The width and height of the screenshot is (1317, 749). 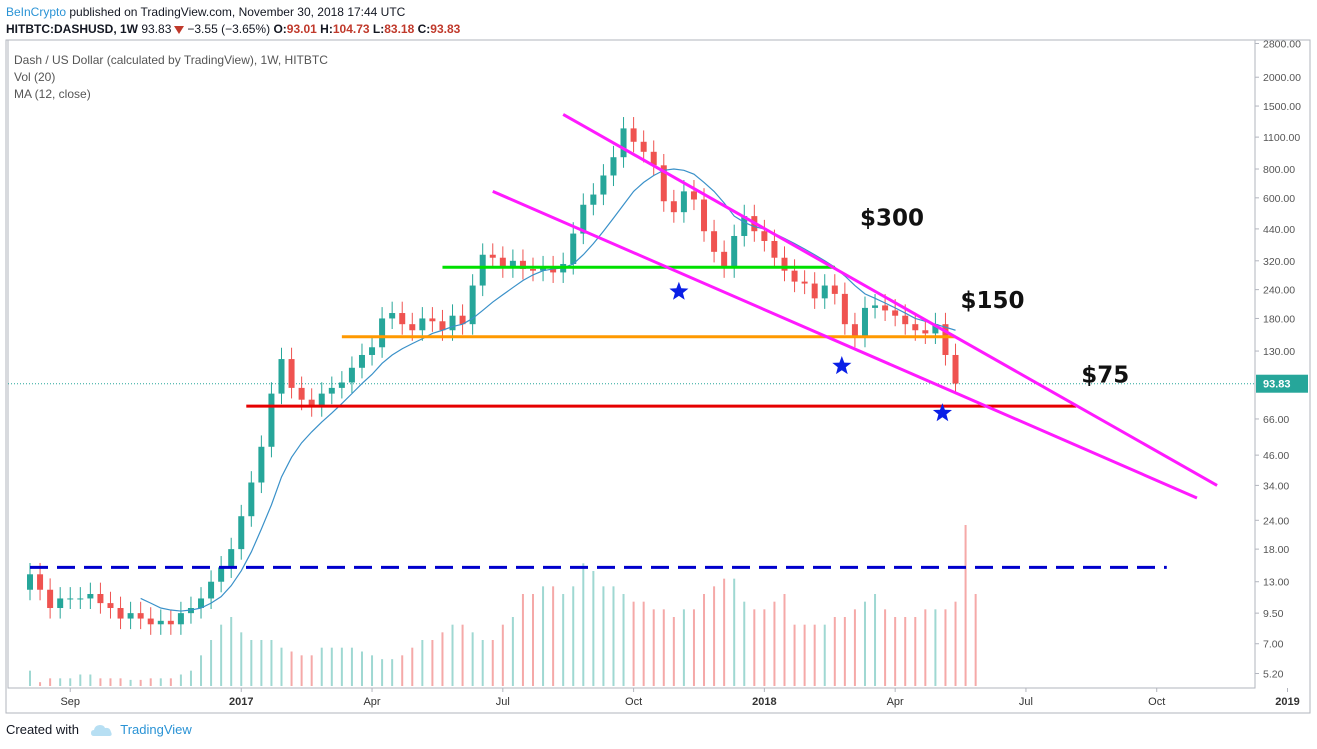 I want to click on created-with-label: Created with, so click(x=42, y=729).